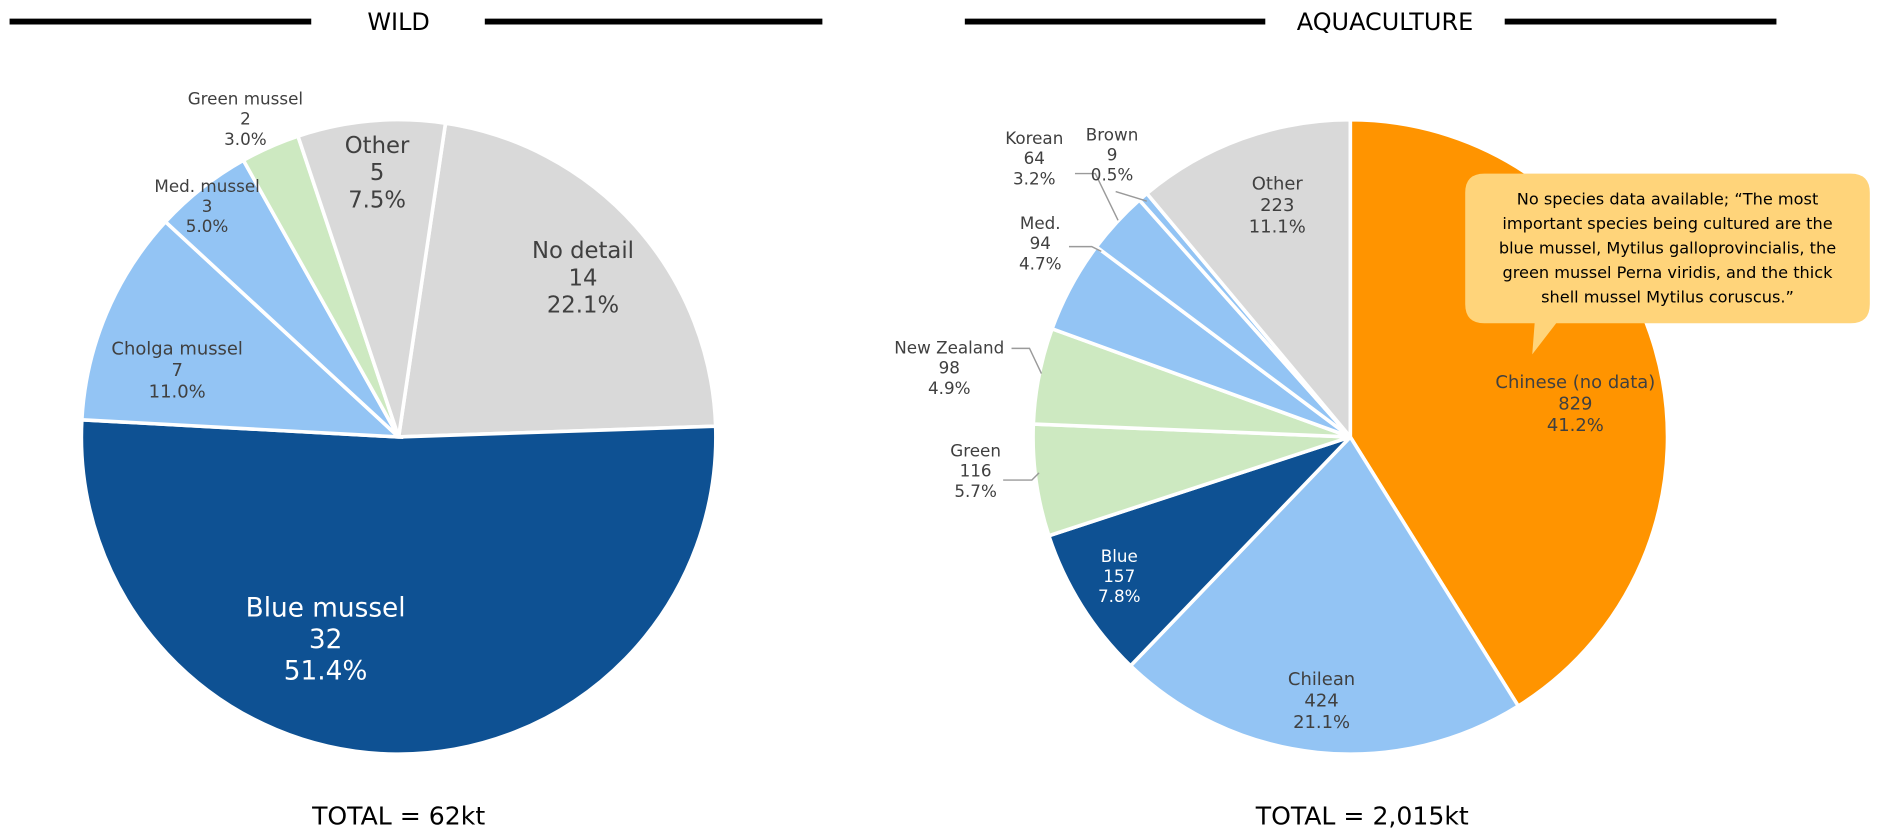 The height and width of the screenshot is (832, 1877). Describe the element at coordinates (583, 306) in the screenshot. I see `slice-label: 22.1%` at that location.